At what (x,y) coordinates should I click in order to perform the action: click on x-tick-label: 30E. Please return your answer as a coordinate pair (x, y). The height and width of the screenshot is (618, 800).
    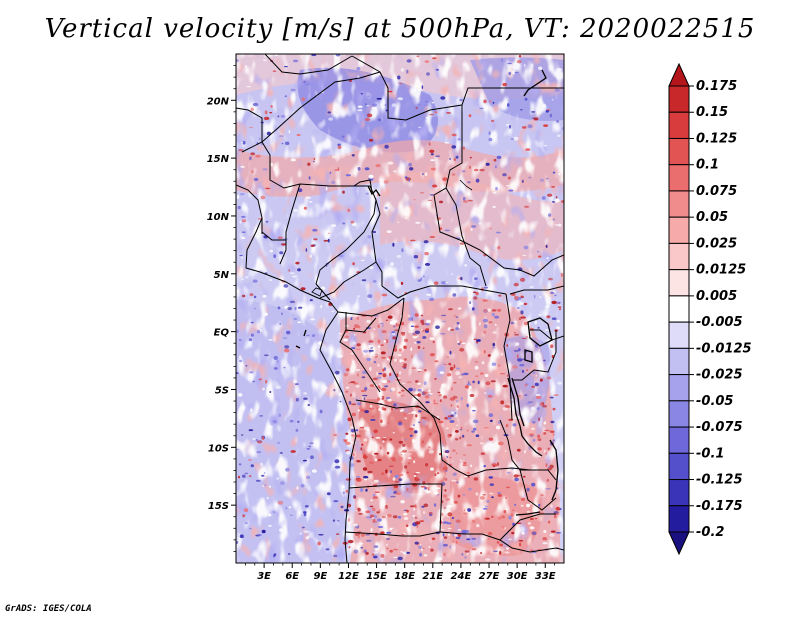
    Looking at the image, I should click on (517, 576).